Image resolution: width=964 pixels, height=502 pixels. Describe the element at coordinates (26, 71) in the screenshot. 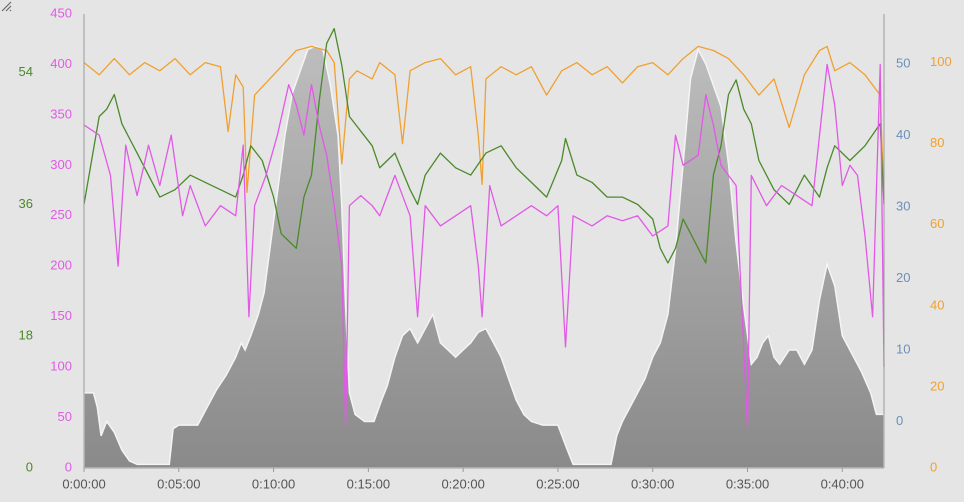

I see `y-tick-green: 54` at that location.